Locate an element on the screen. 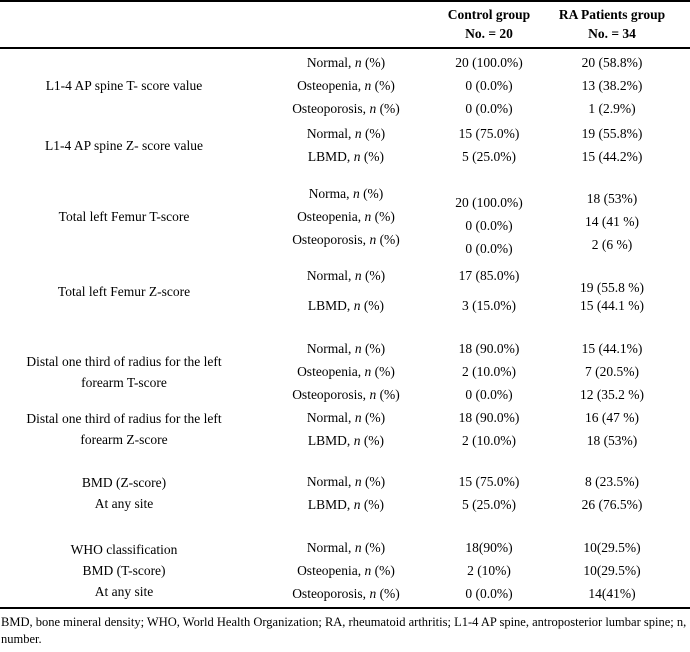 The image size is (690, 652). ra-value: 2 (6 %) is located at coordinates (612, 244).